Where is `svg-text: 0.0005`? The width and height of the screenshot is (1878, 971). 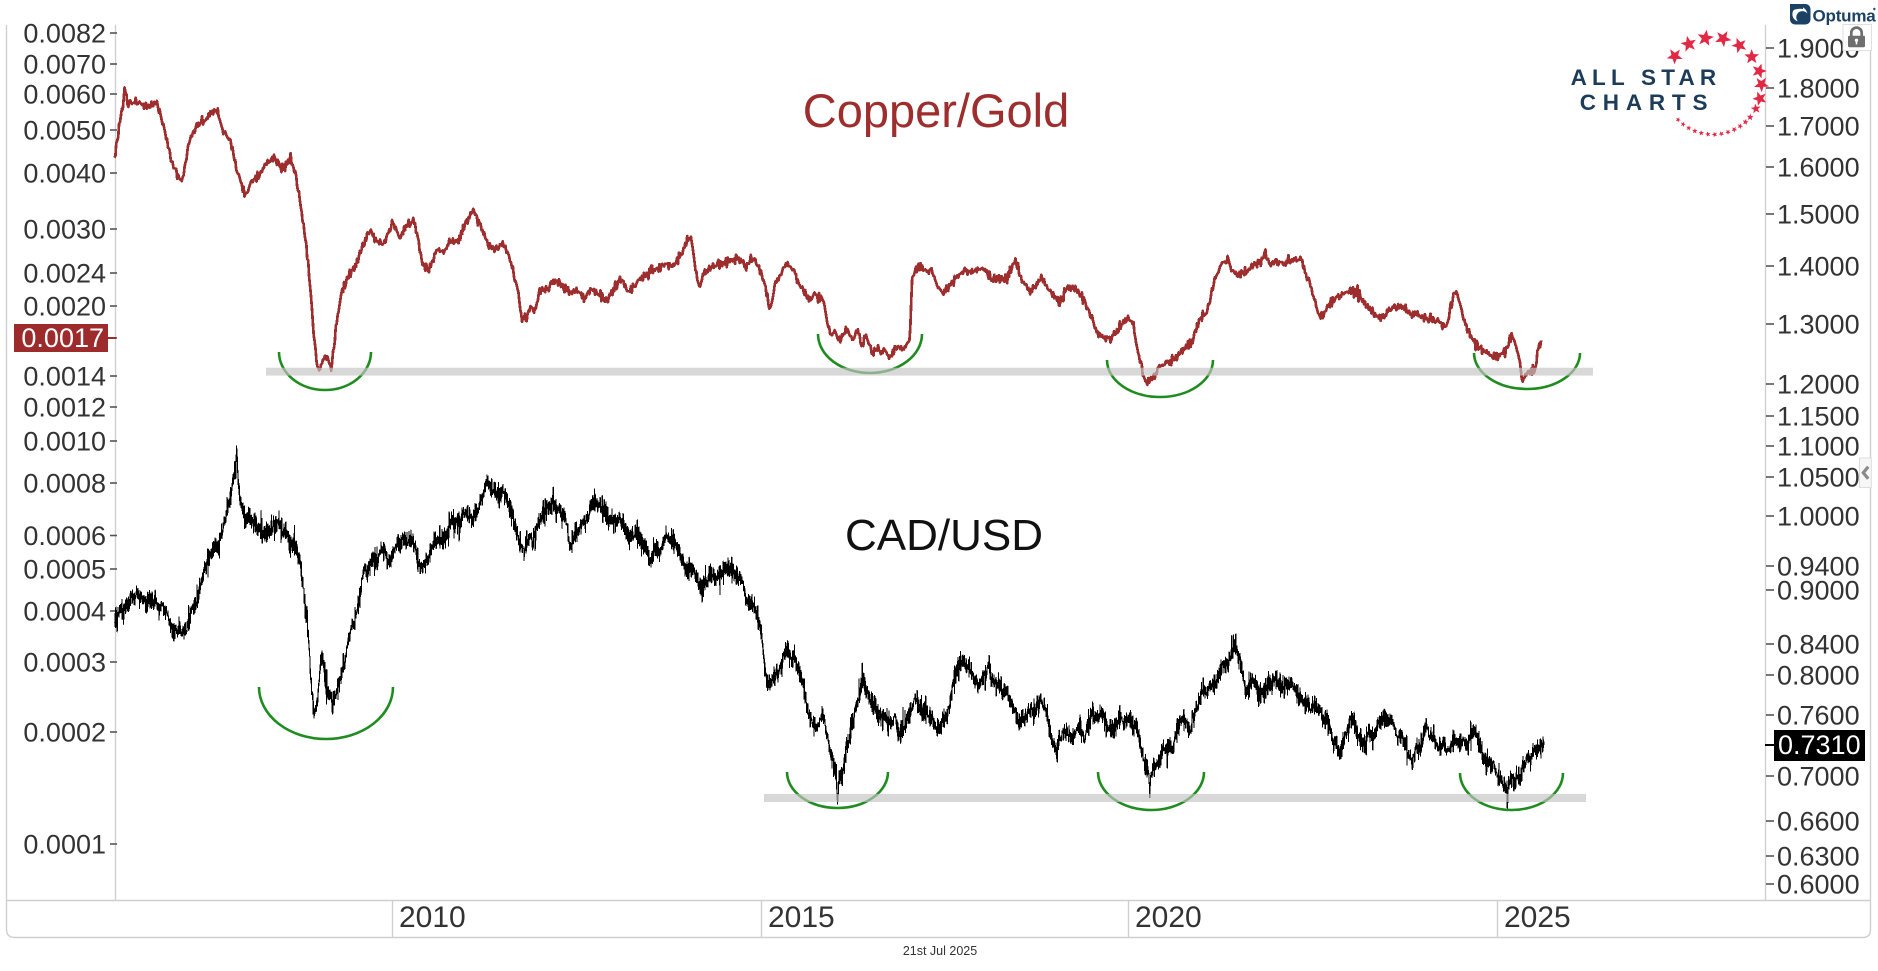
svg-text: 0.0005 is located at coordinates (64, 570).